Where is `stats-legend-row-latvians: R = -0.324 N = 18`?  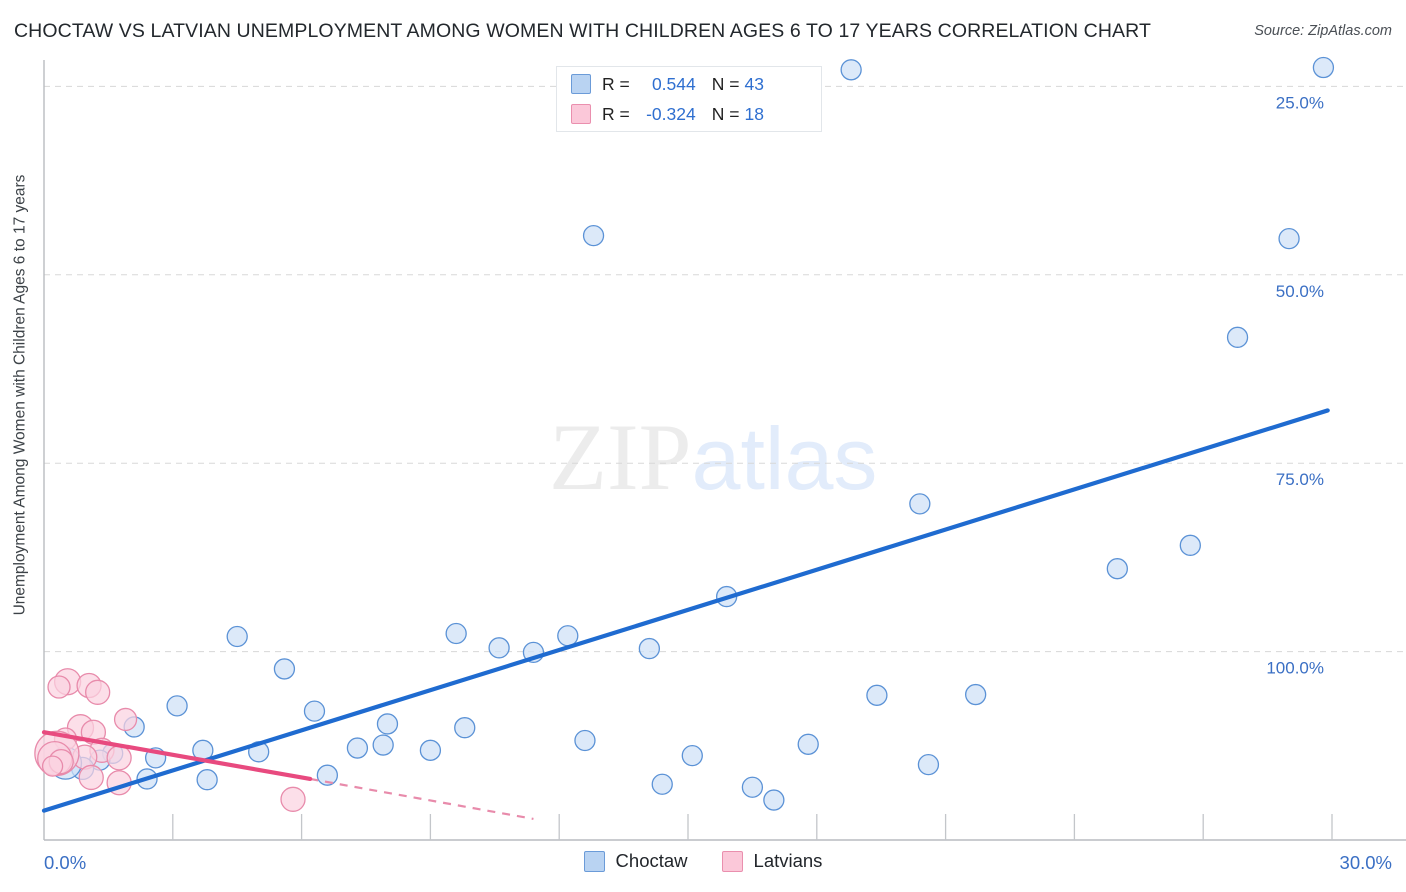 stats-legend-row-latvians: R = -0.324 N = 18 is located at coordinates (696, 114).